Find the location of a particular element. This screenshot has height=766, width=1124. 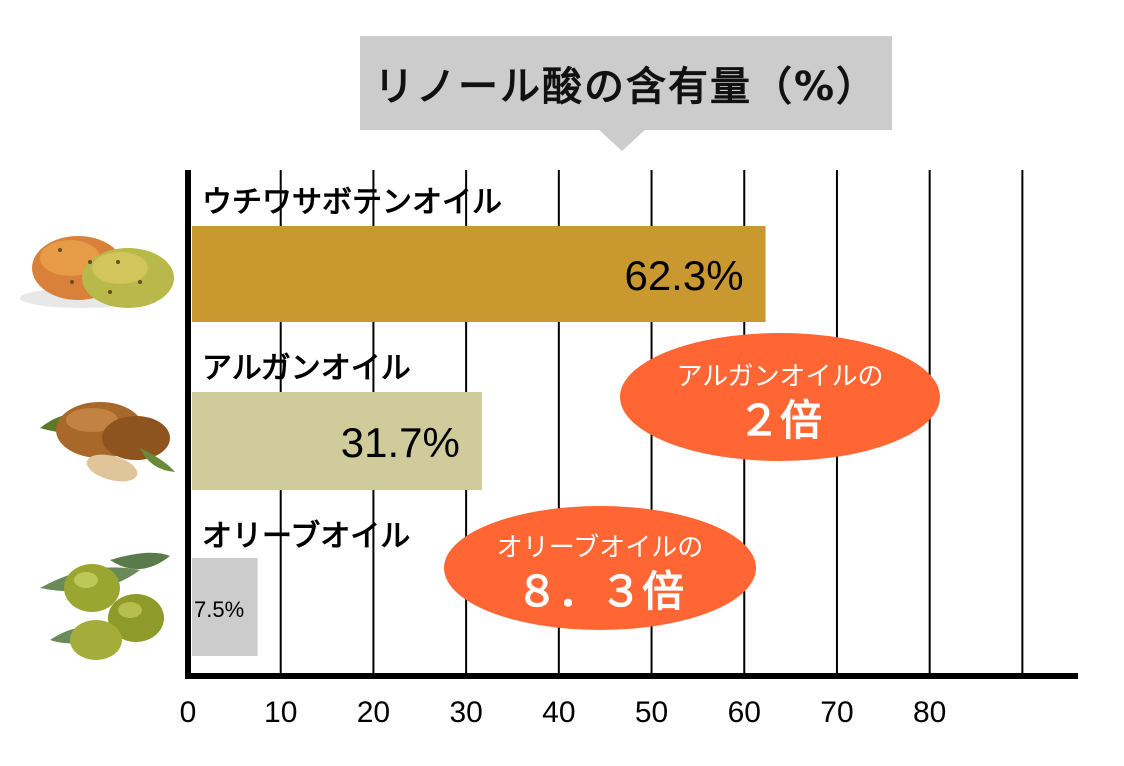

olive-icon is located at coordinates (105, 606).